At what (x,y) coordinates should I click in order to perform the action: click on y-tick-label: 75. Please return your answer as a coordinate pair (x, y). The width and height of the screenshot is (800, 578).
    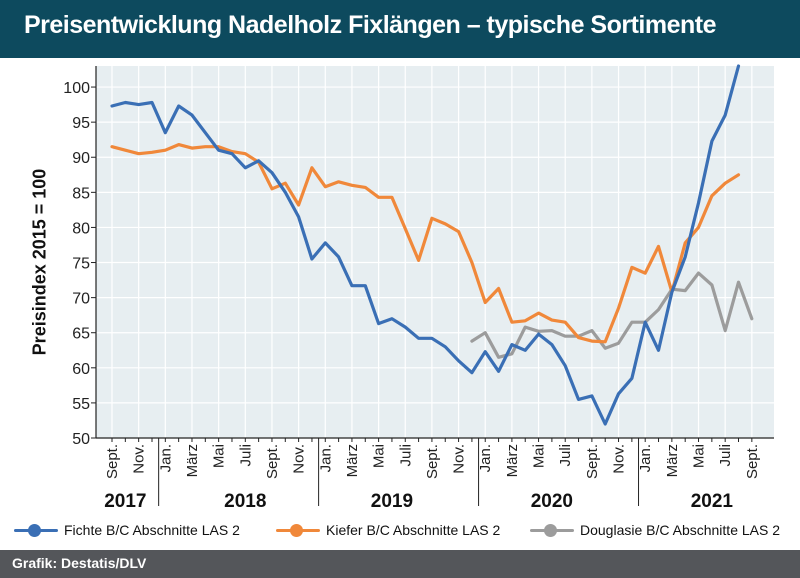
    Looking at the image, I should click on (81, 264).